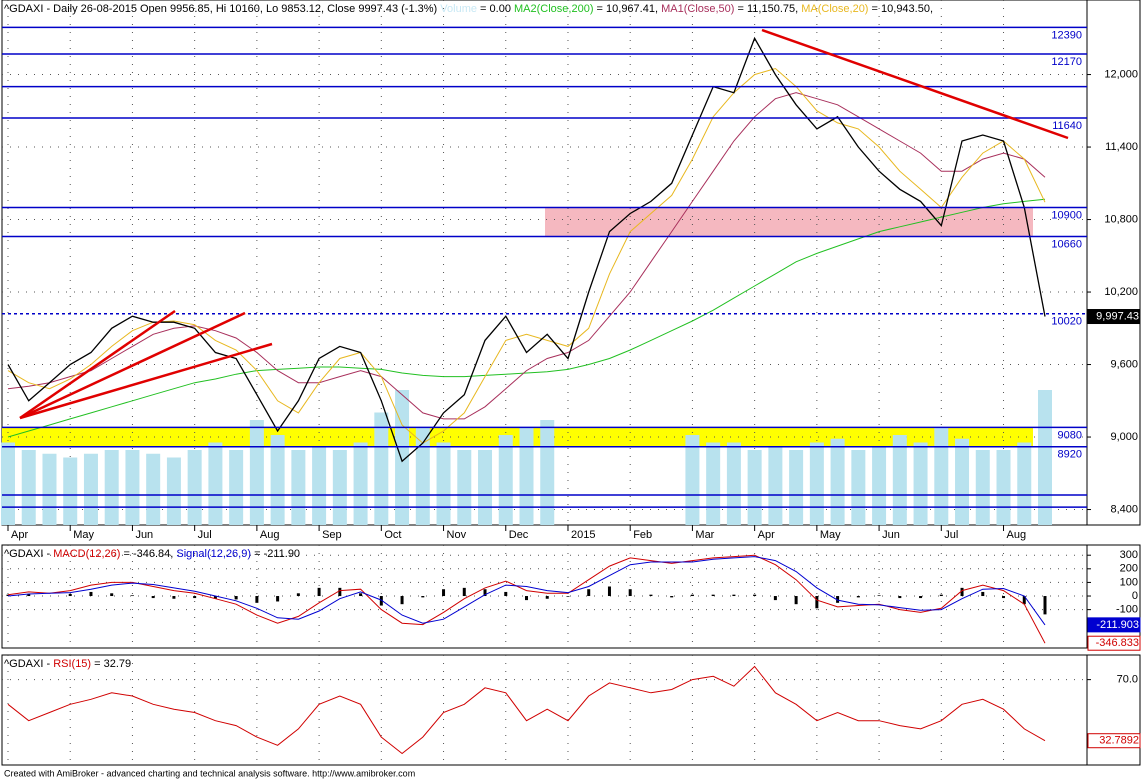 The image size is (1142, 781). I want to click on y-tick-label: 70.0, so click(1127, 680).